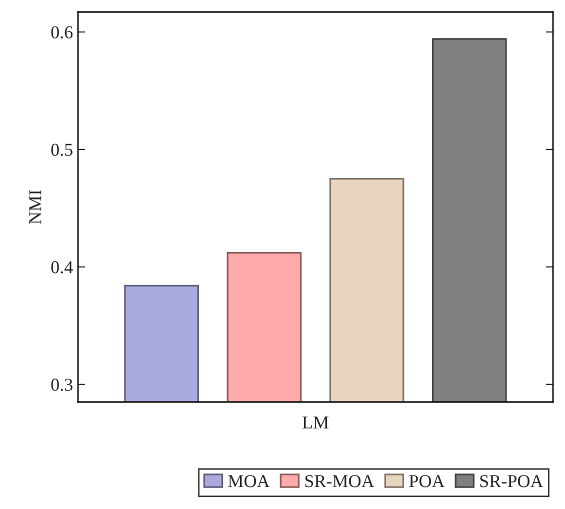 The width and height of the screenshot is (565, 509). What do you see at coordinates (62, 32) in the screenshot?
I see `y-tick-label: 0.6` at bounding box center [62, 32].